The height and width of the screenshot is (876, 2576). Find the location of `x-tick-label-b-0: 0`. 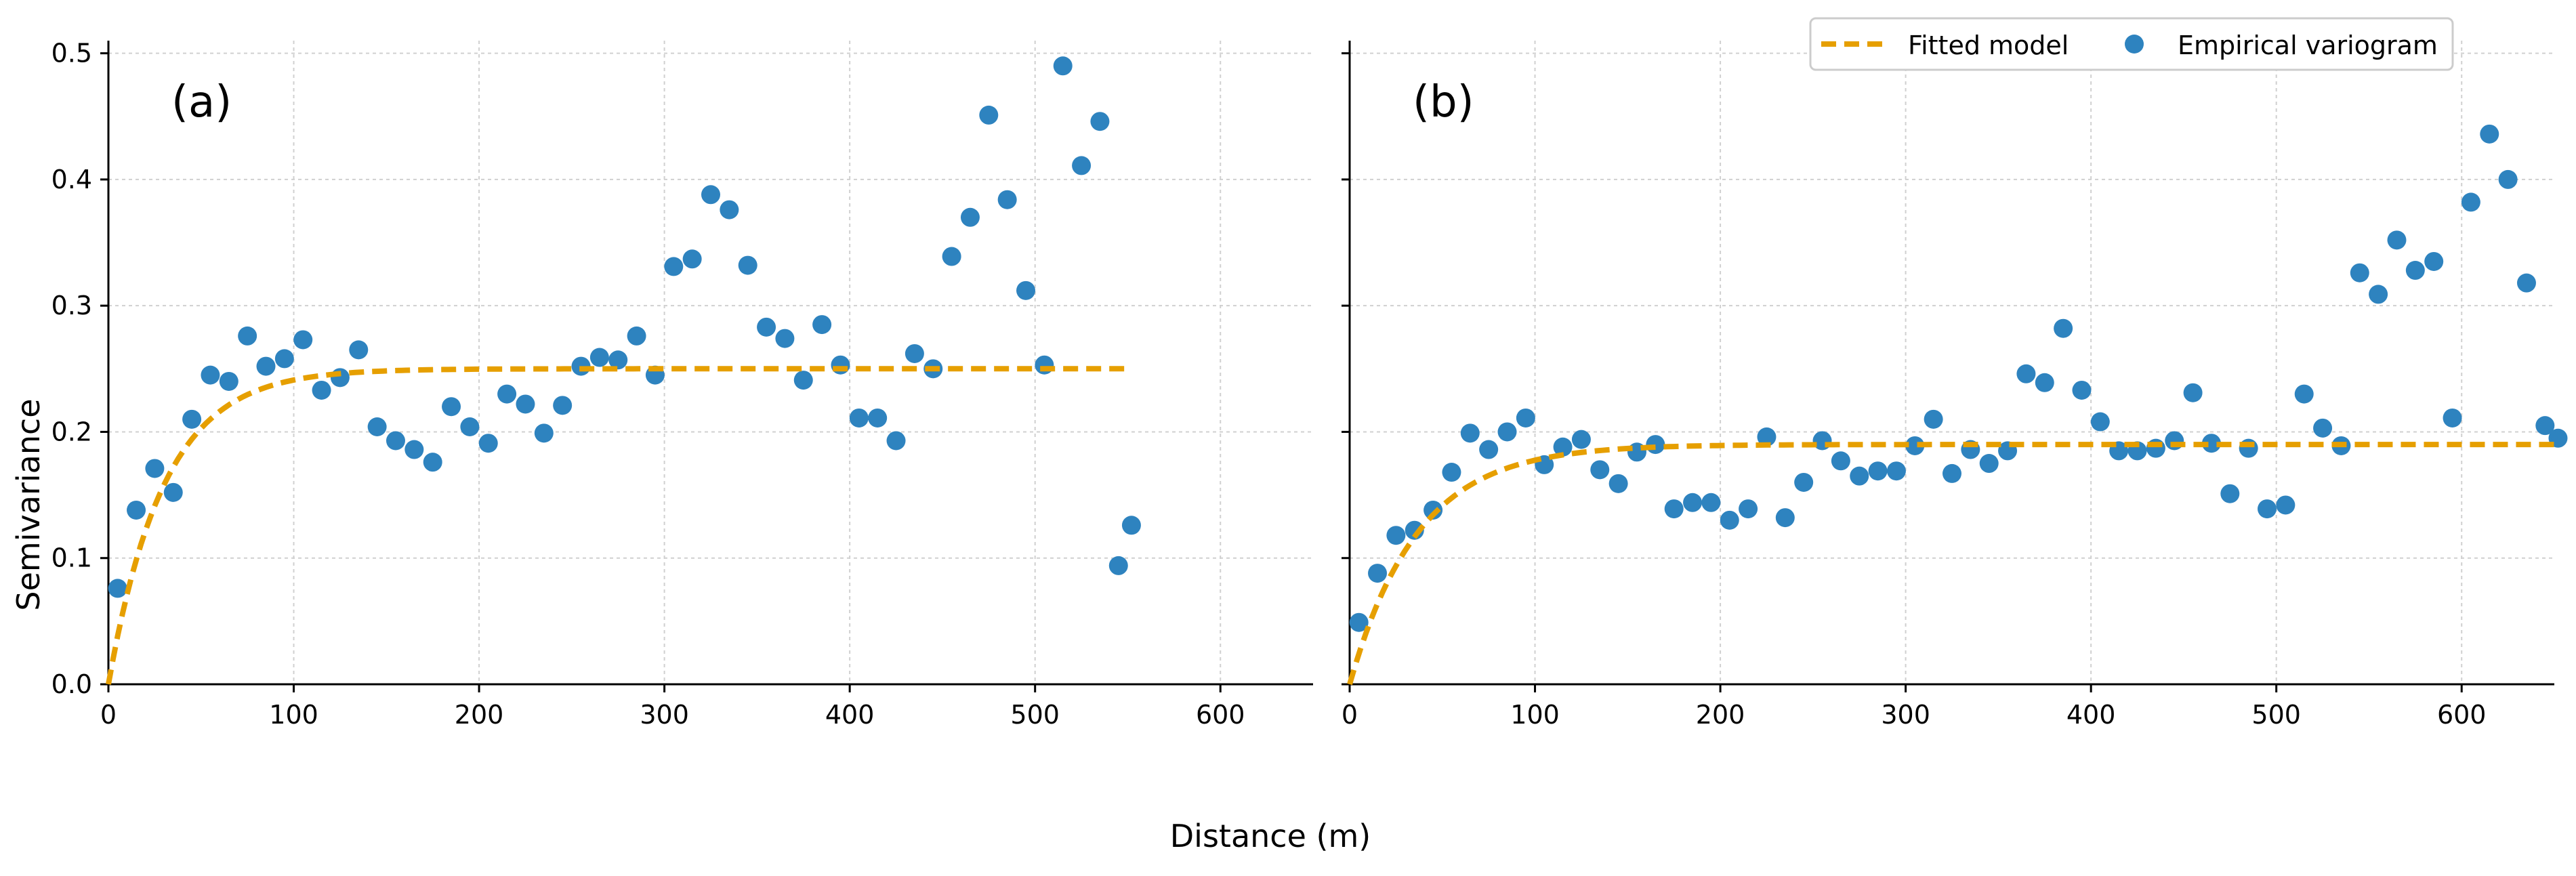

x-tick-label-b-0: 0 is located at coordinates (1350, 715).